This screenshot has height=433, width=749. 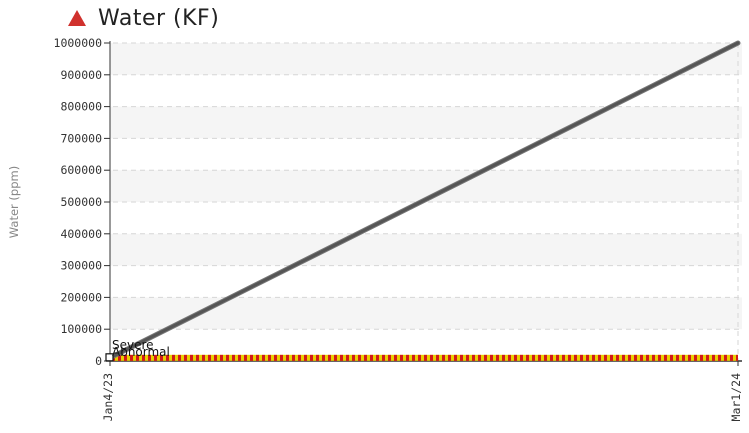 What do you see at coordinates (422, 397) in the screenshot?
I see `x-tick-labels: Jan4/23 Mar1/24` at bounding box center [422, 397].